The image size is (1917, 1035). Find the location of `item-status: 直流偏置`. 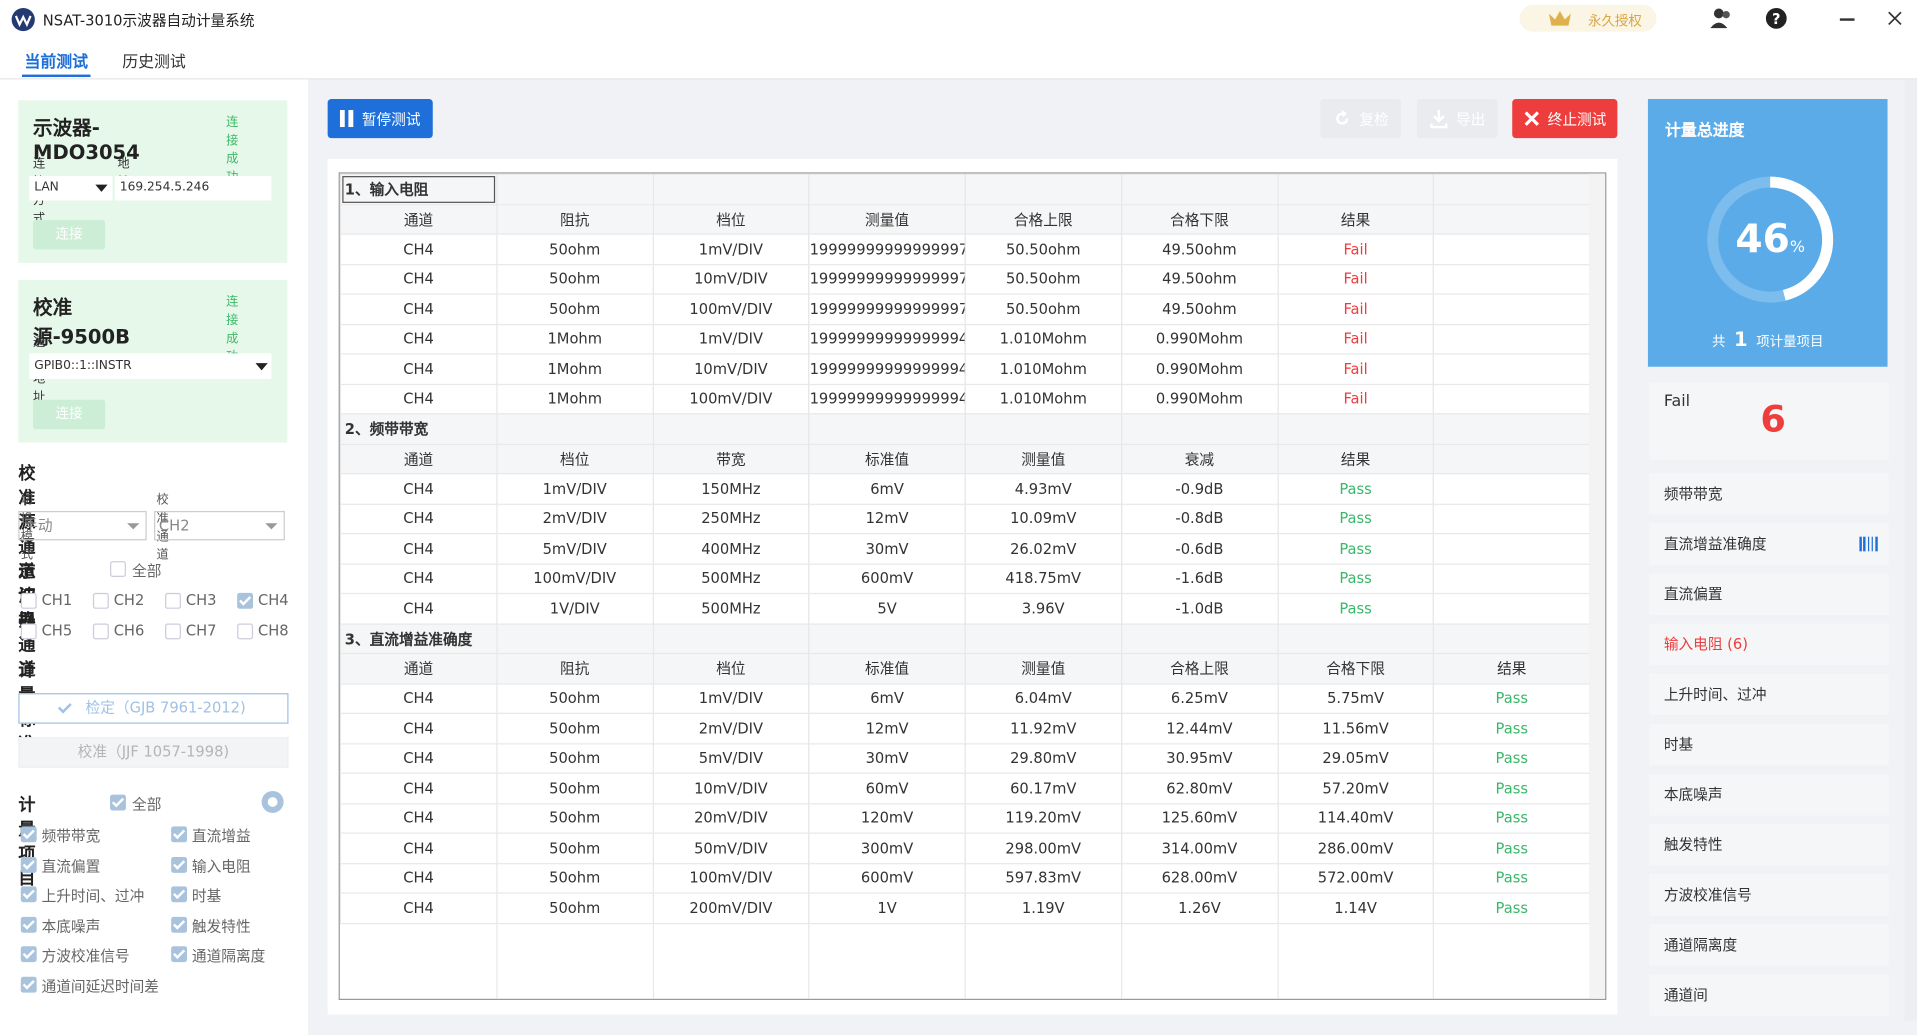

item-status: 直流偏置 is located at coordinates (1769, 594).